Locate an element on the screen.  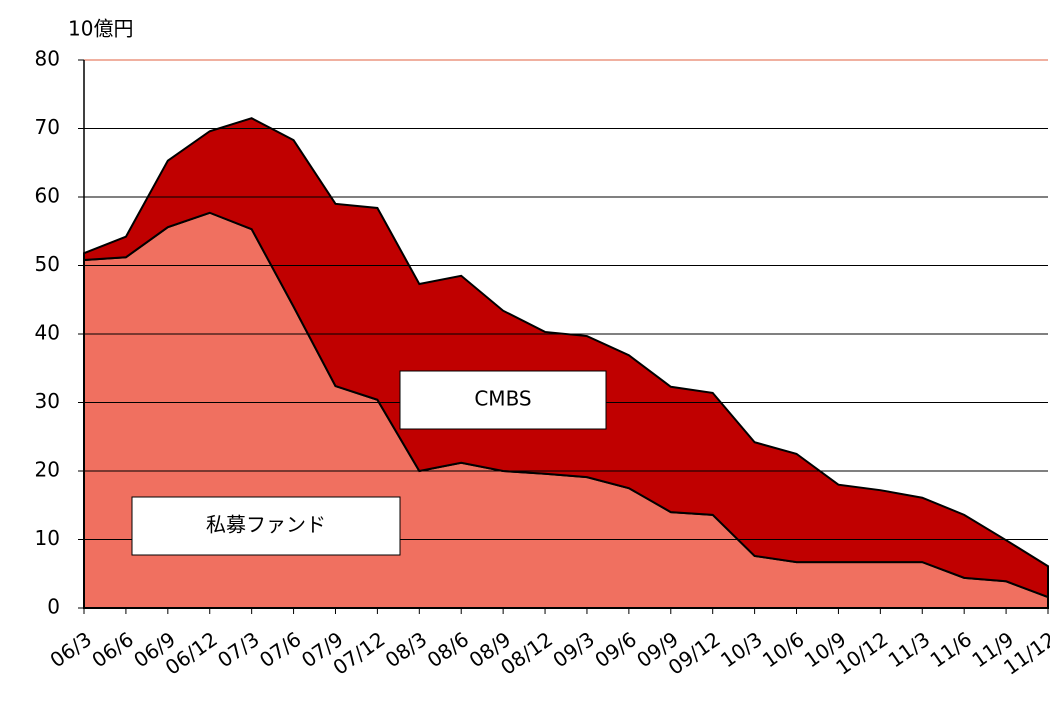
y-axis-label: 10億円 is located at coordinates (100, 29).